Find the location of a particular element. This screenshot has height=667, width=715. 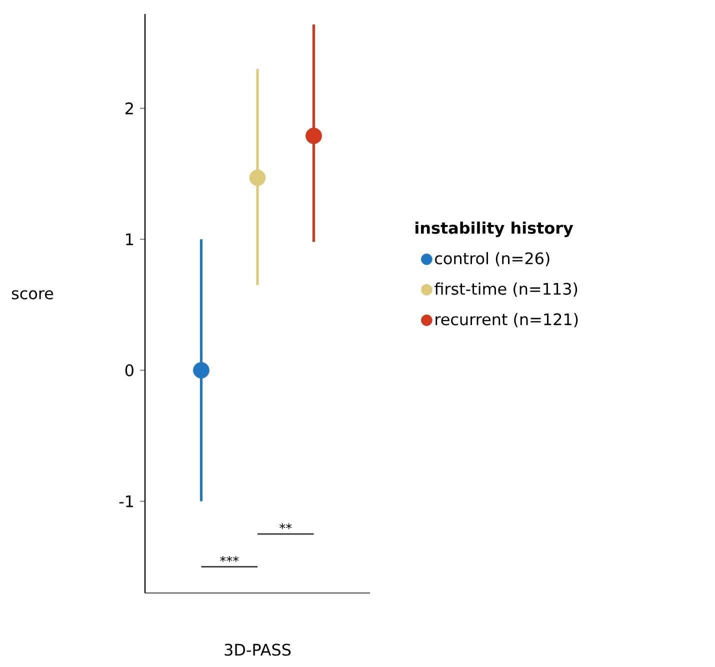

legend-title: instability history is located at coordinates (495, 230).